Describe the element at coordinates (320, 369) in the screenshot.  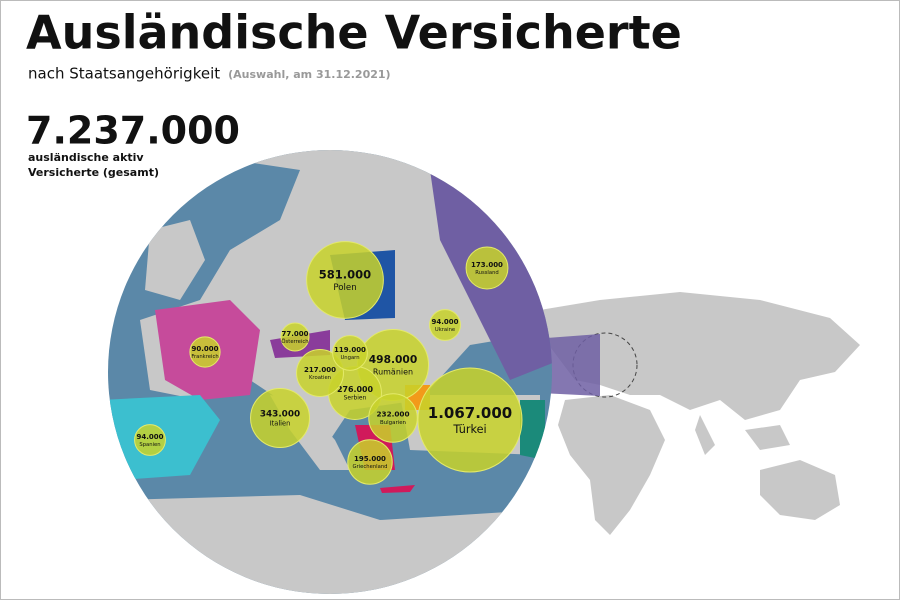
I see `bubble-value: 217.000` at that location.